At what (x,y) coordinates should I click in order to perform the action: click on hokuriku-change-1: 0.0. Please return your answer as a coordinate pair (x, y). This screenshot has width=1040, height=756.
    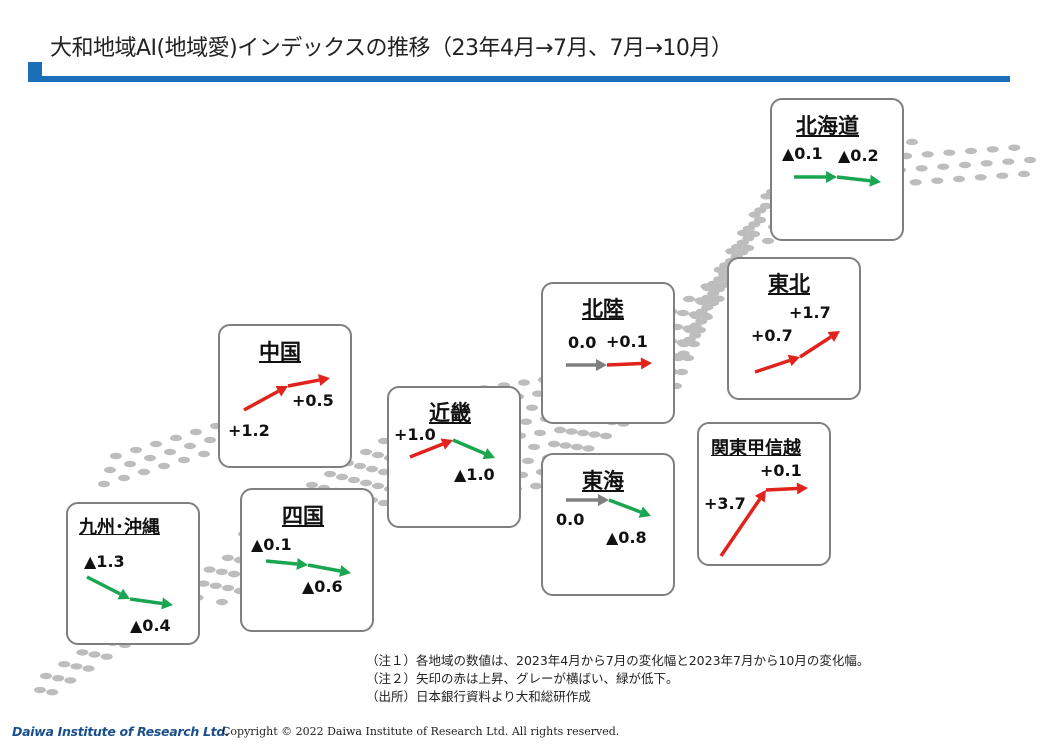
    Looking at the image, I should click on (582, 342).